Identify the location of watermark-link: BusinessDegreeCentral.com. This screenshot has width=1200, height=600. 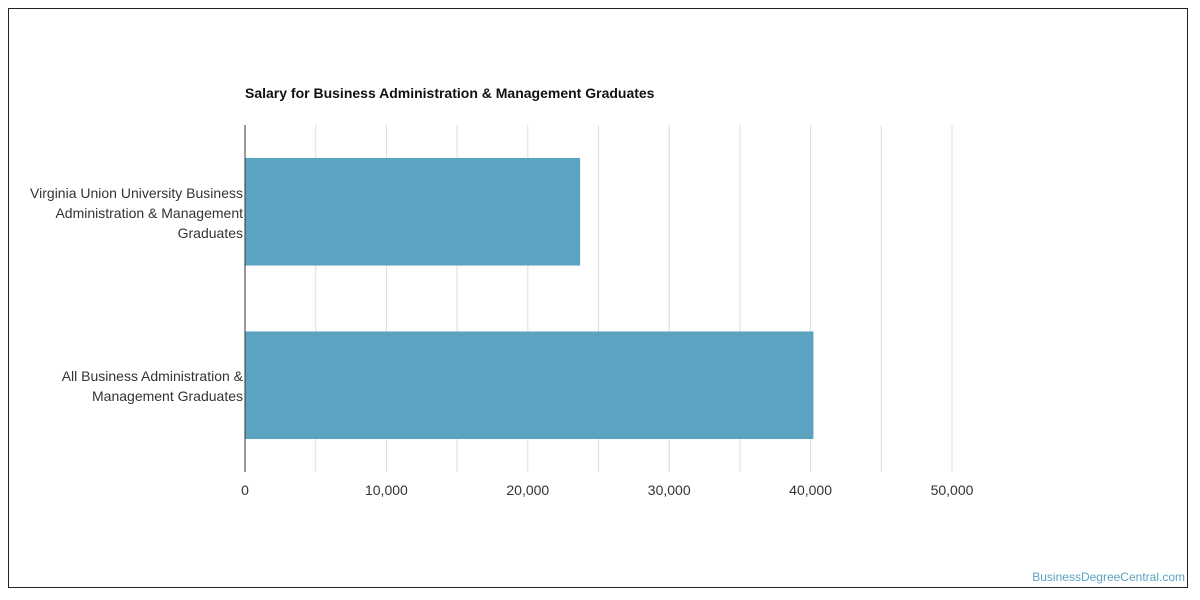
(1108, 577).